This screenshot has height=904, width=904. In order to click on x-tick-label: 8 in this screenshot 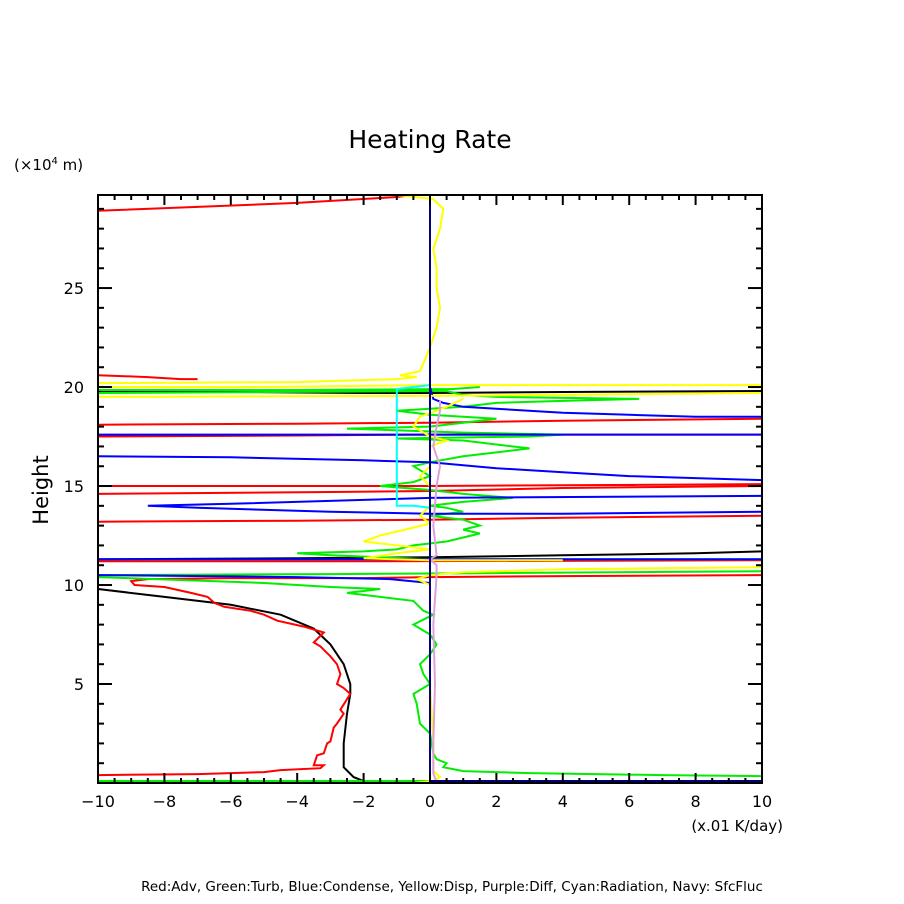, I will do `click(696, 801)`.